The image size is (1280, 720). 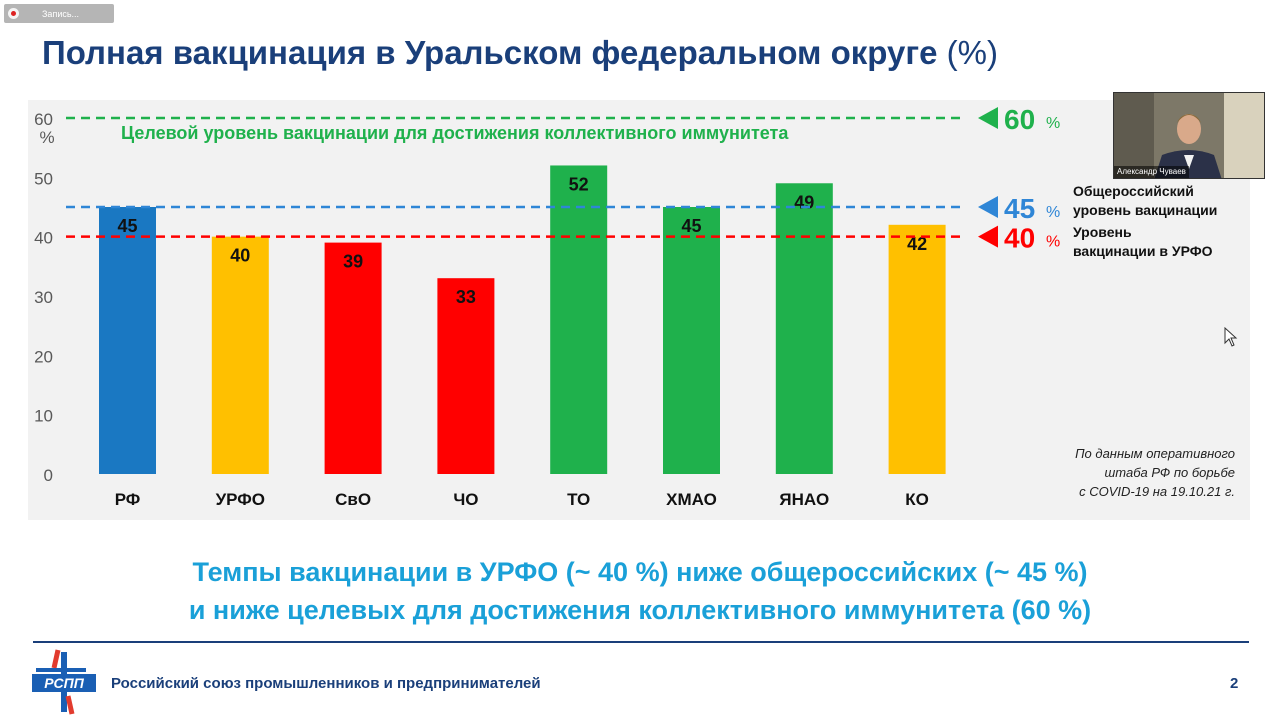 What do you see at coordinates (972, 52) in the screenshot?
I see `slide-title-unit: (%)` at bounding box center [972, 52].